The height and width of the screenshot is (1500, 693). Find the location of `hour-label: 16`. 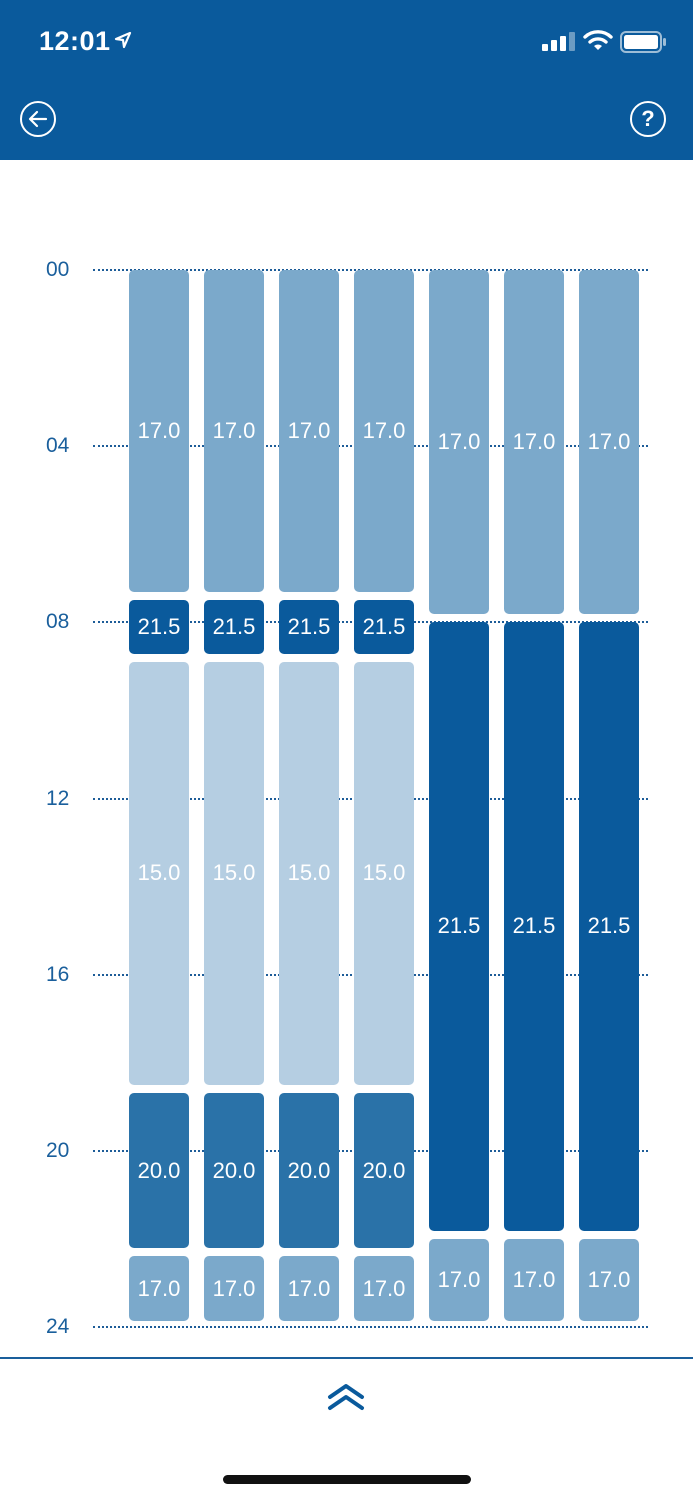

hour-label: 16 is located at coordinates (58, 974).